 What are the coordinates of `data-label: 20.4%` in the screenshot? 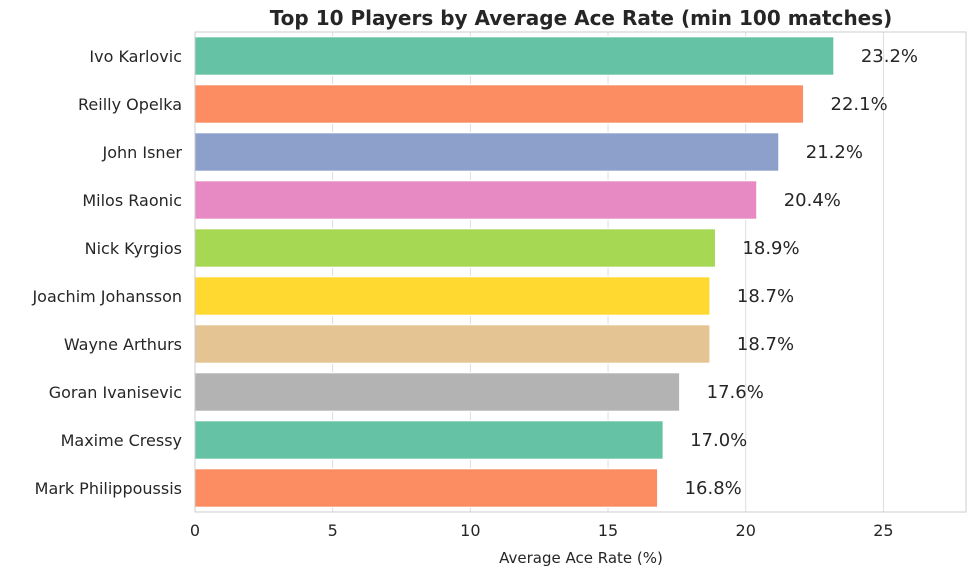 It's located at (812, 200).